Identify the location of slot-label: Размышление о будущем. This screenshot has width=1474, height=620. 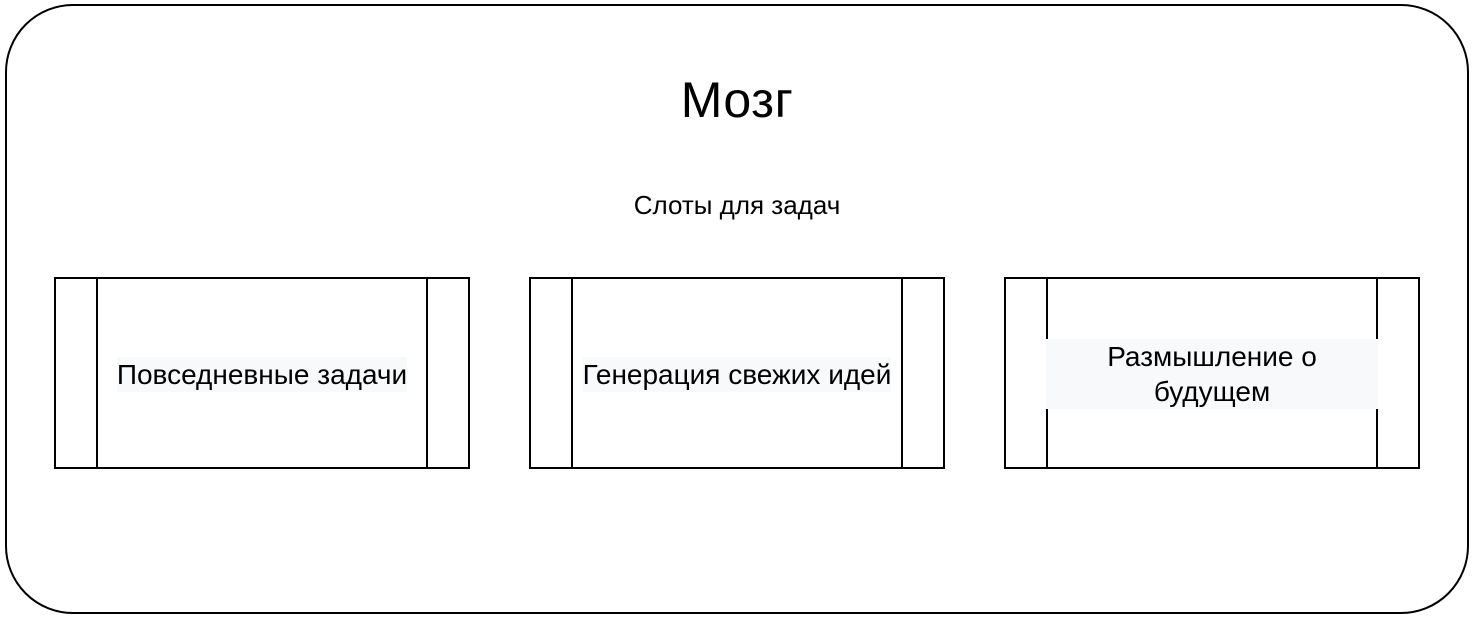
(1212, 374).